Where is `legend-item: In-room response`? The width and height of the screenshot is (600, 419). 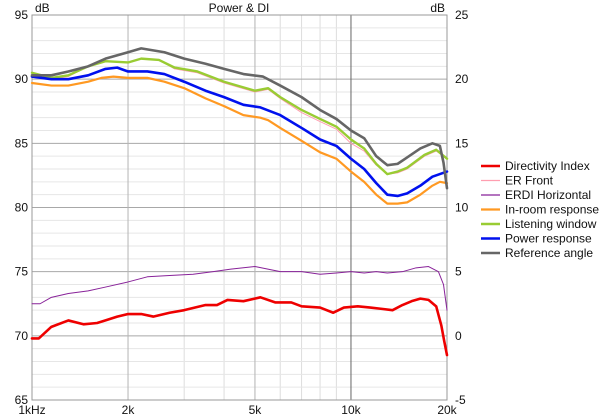 legend-item: In-room response is located at coordinates (540, 210).